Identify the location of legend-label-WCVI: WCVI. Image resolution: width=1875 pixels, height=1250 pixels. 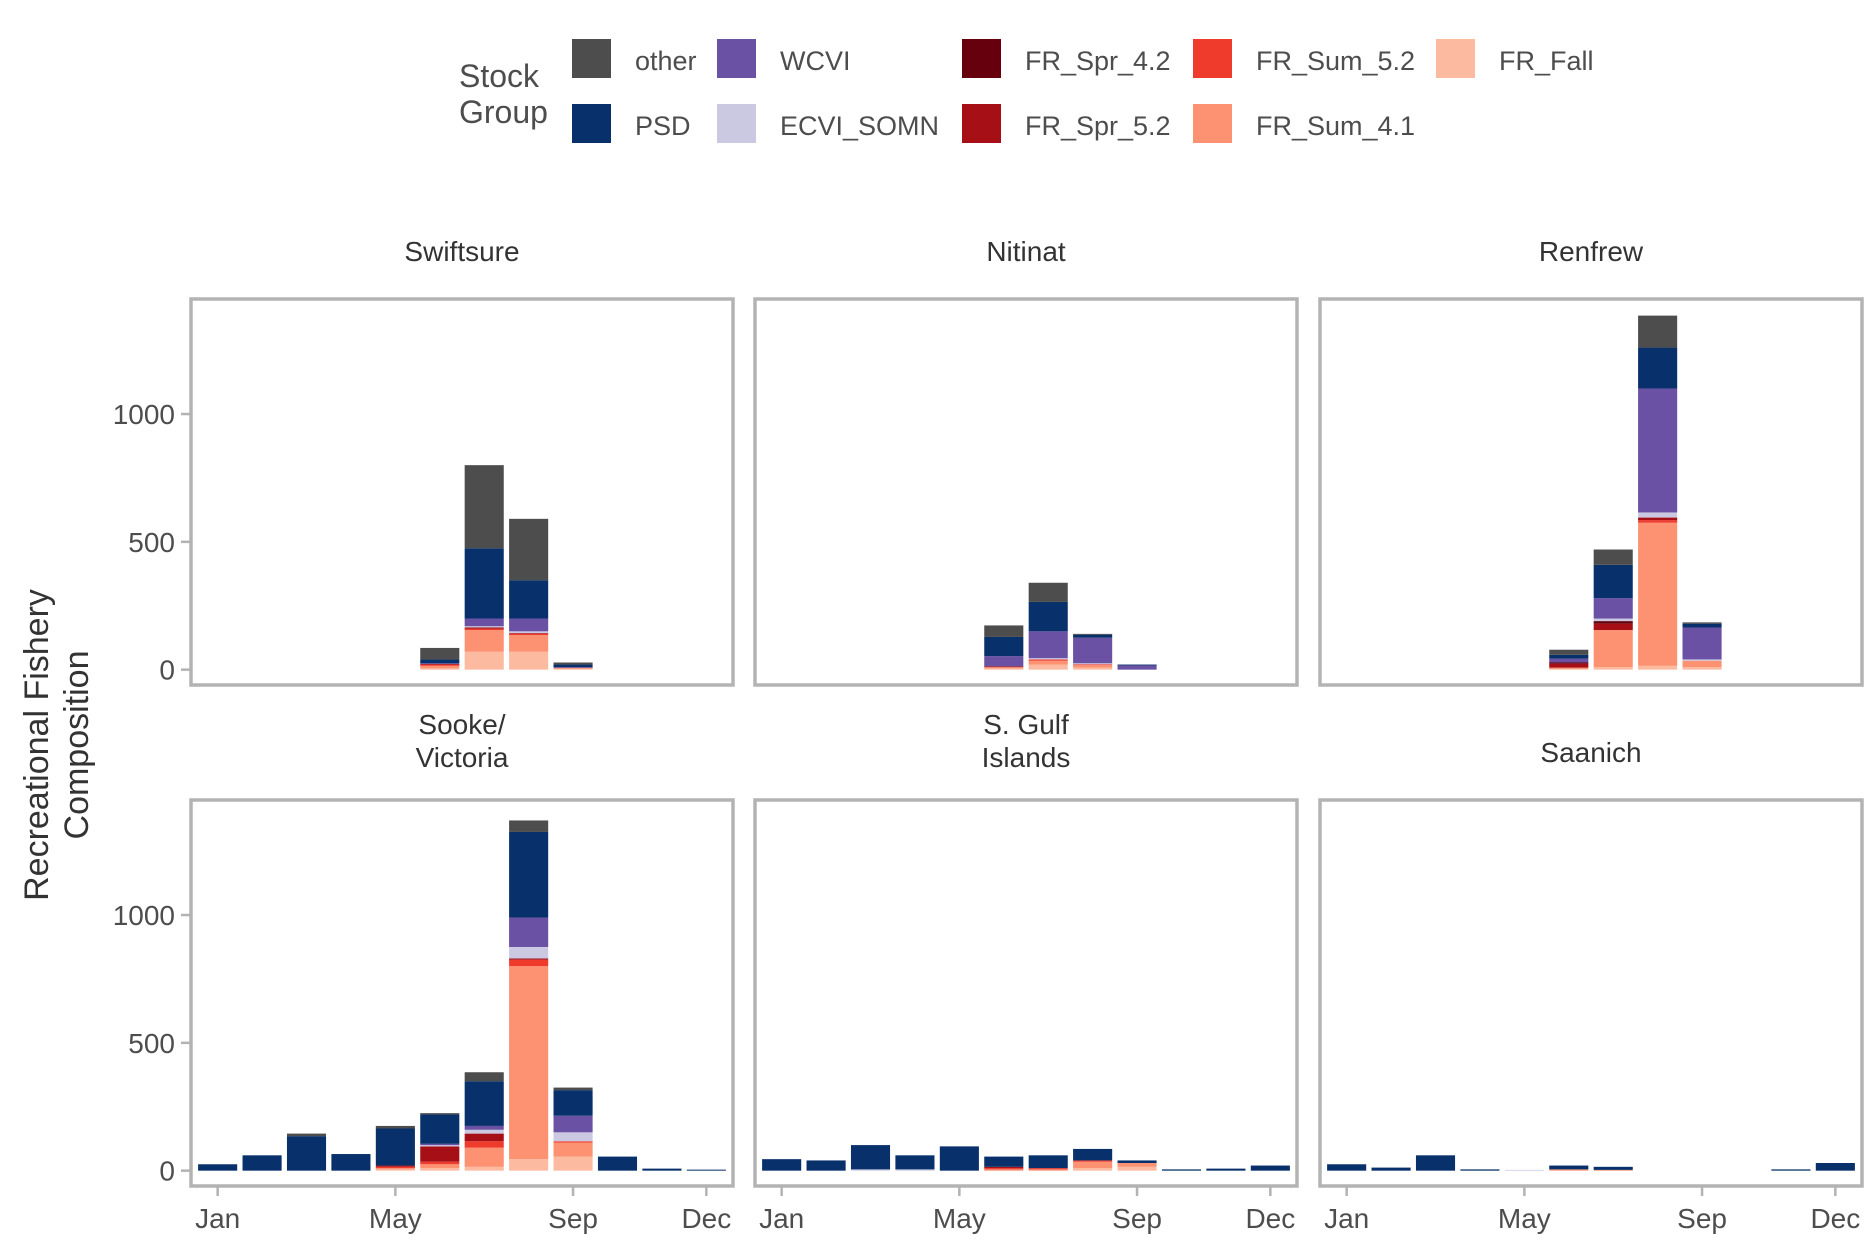
(815, 61).